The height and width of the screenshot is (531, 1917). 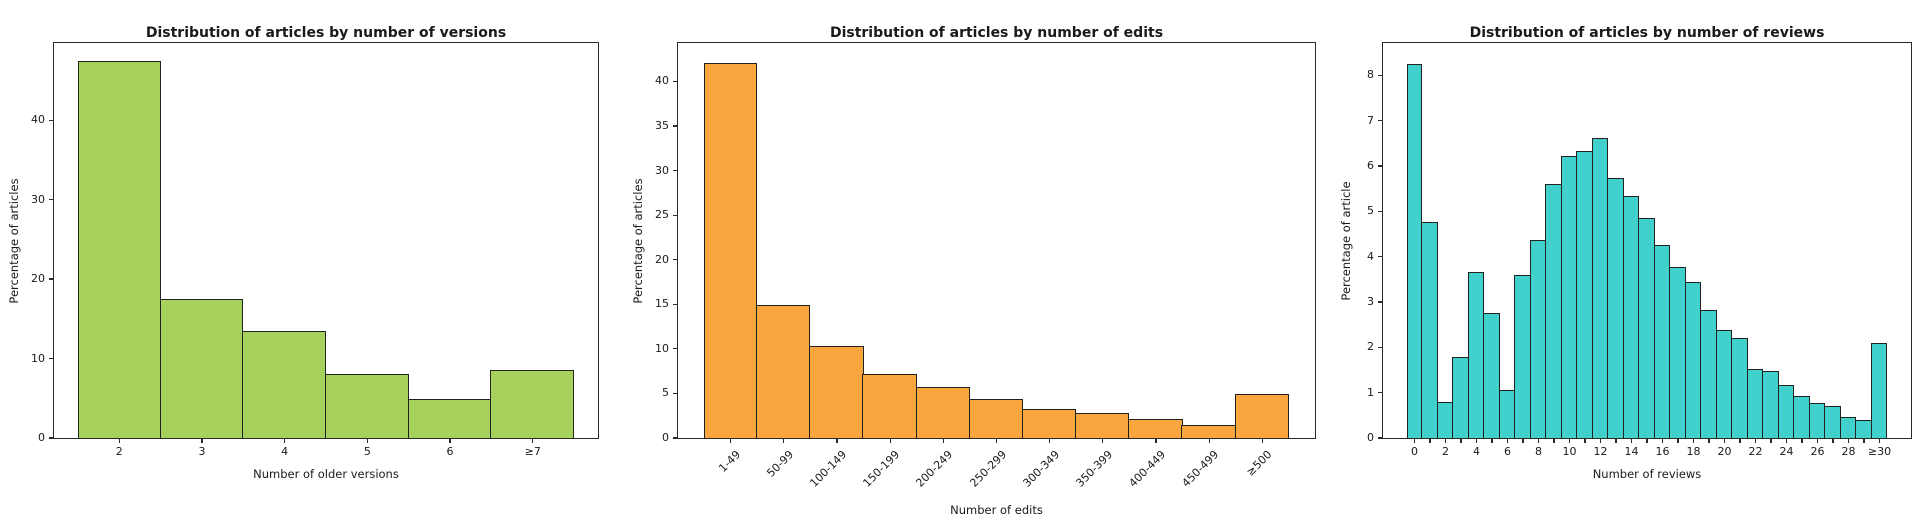 I want to click on x-tick-label: 18, so click(x=1693, y=451).